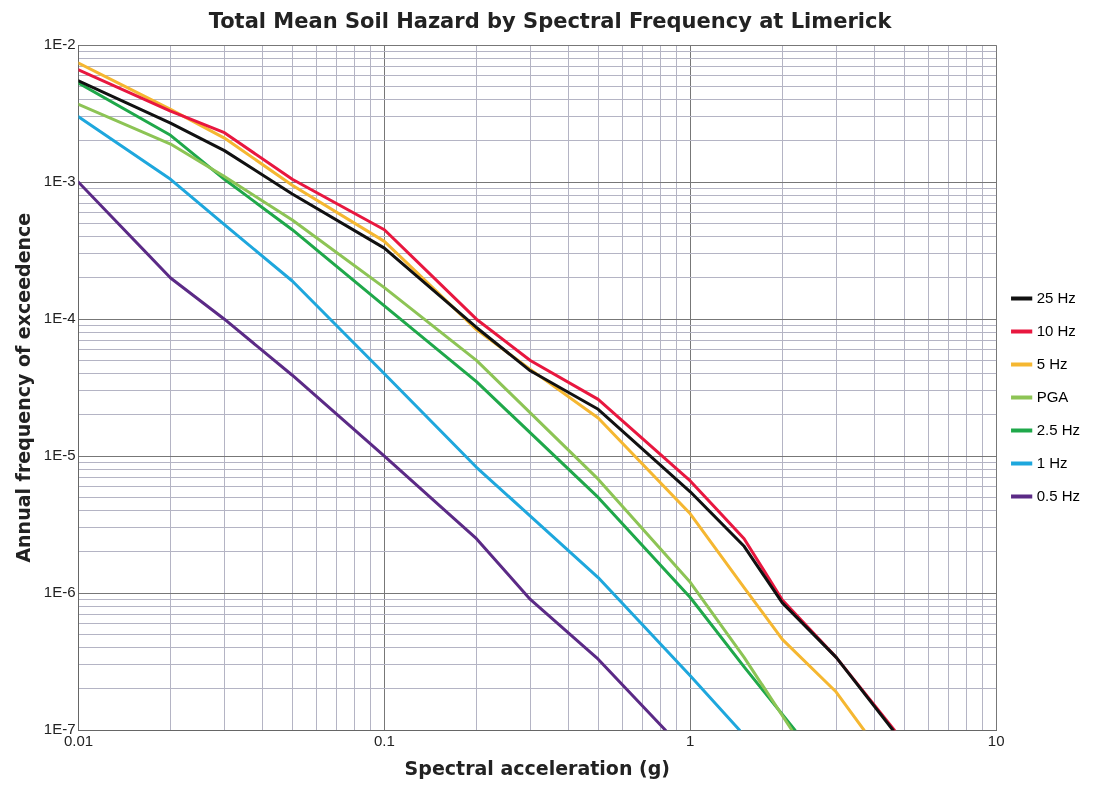  I want to click on x-tick-label: 1, so click(690, 741).